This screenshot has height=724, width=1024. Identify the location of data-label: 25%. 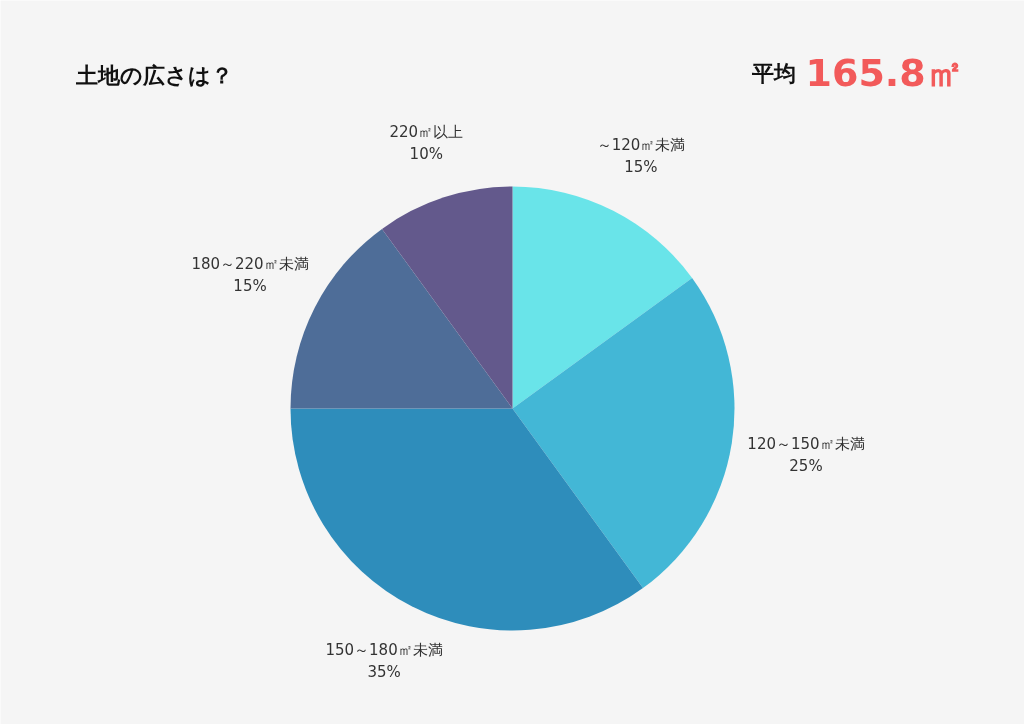
(806, 465).